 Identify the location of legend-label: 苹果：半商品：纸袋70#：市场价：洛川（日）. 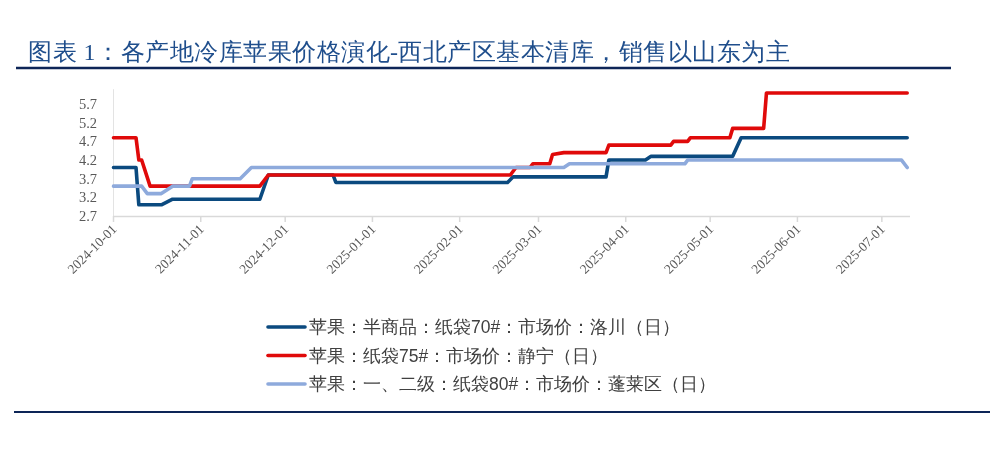
(495, 327).